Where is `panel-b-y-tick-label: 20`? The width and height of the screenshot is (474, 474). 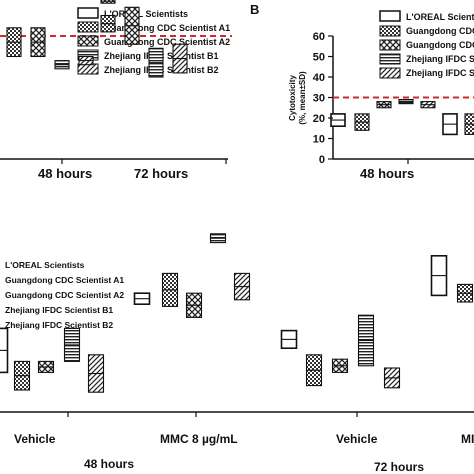 panel-b-y-tick-label: 20 is located at coordinates (319, 119).